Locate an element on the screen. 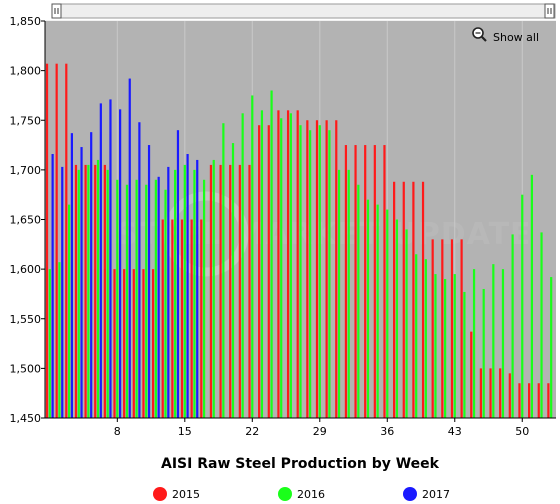 The width and height of the screenshot is (560, 504). range-slider-track is located at coordinates (303, 11).